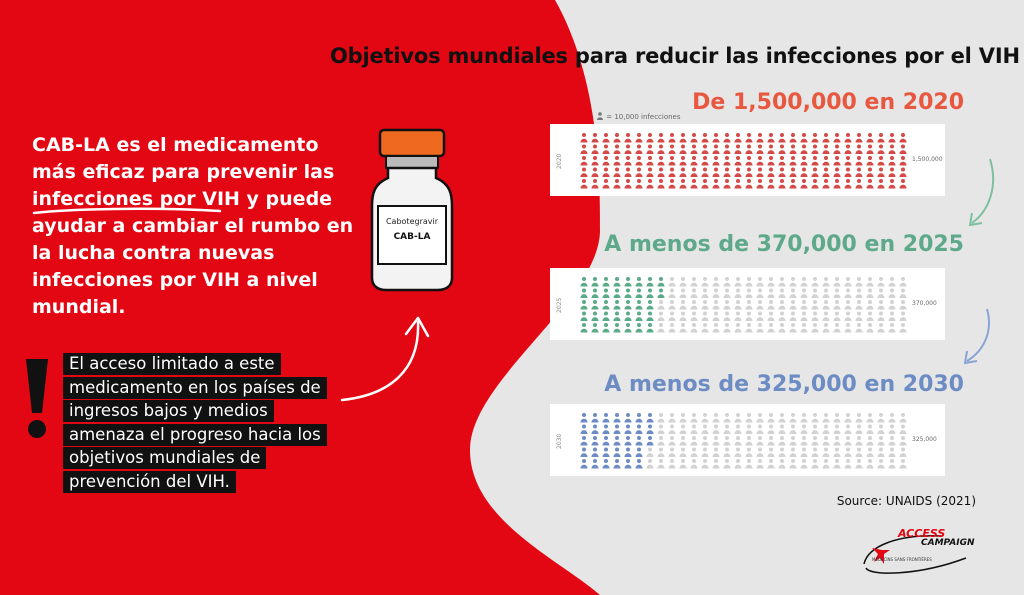 This screenshot has height=595, width=1024. I want to click on msf-access-logo, so click(915, 554).